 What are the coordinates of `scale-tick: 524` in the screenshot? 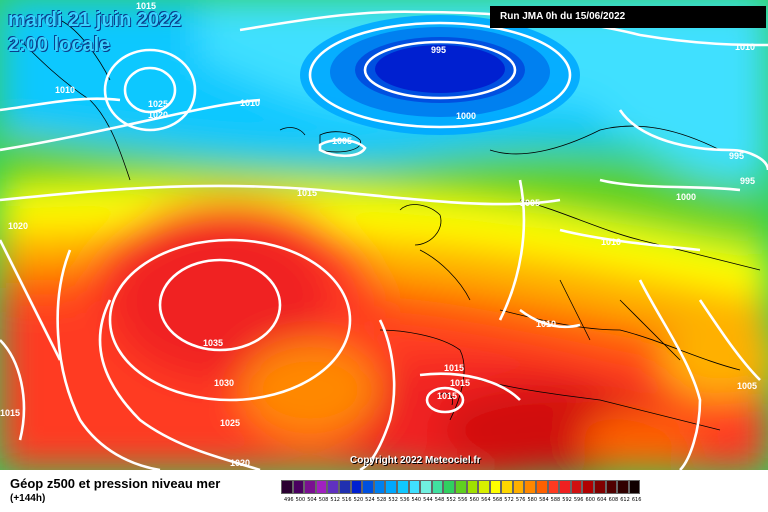 It's located at (370, 500).